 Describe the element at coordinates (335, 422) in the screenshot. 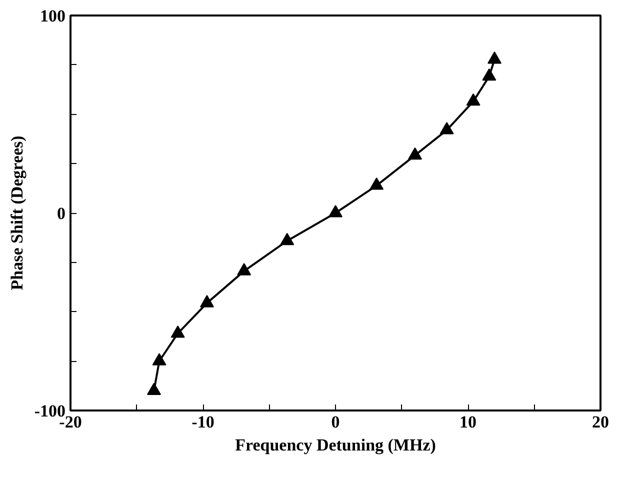

I see `x-tick-label: 0` at that location.